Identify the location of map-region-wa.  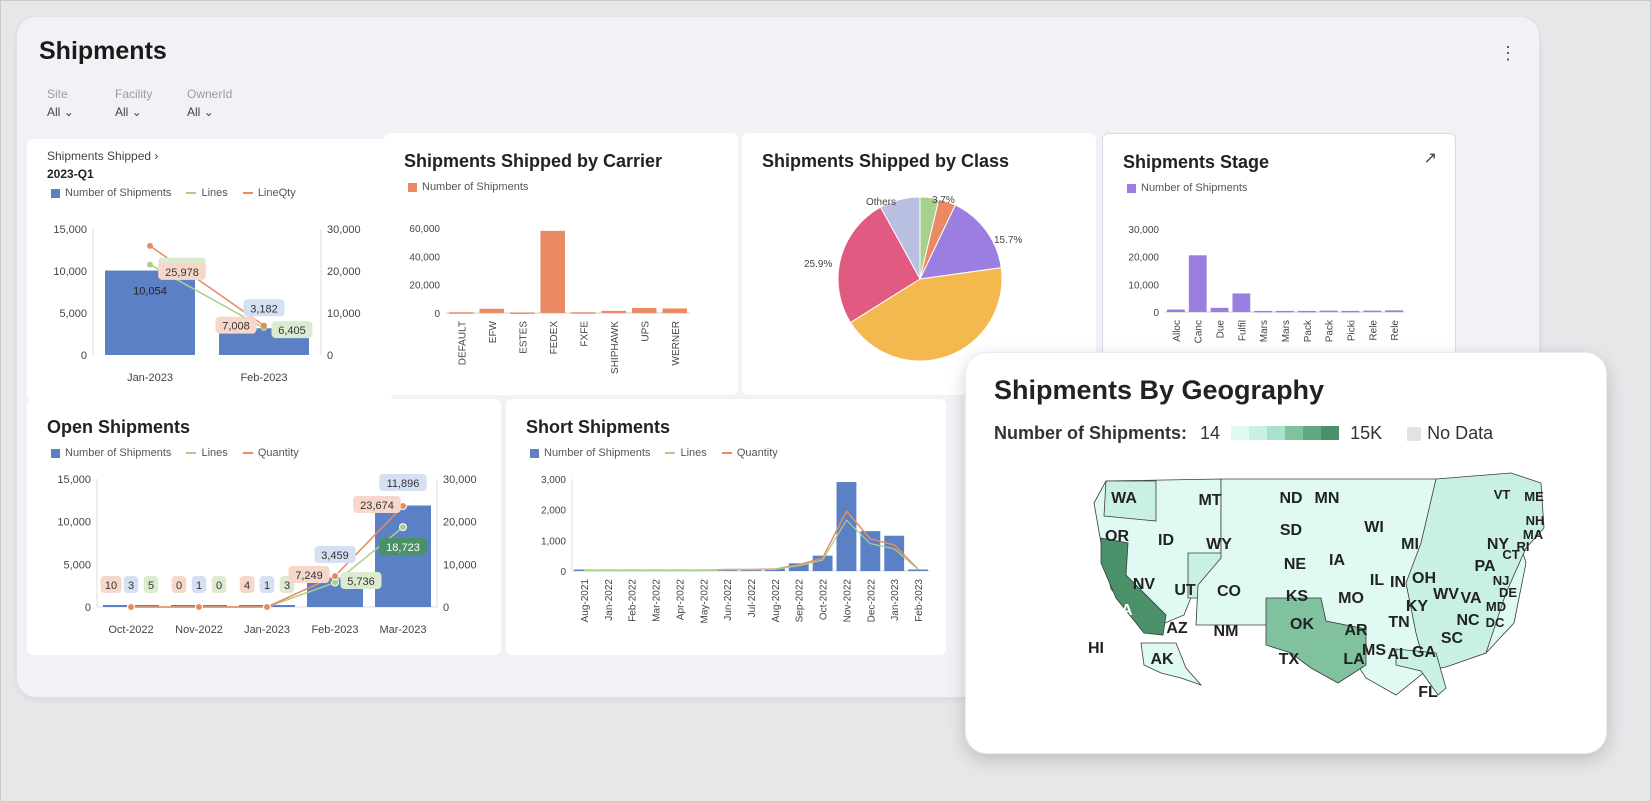
(1130, 501).